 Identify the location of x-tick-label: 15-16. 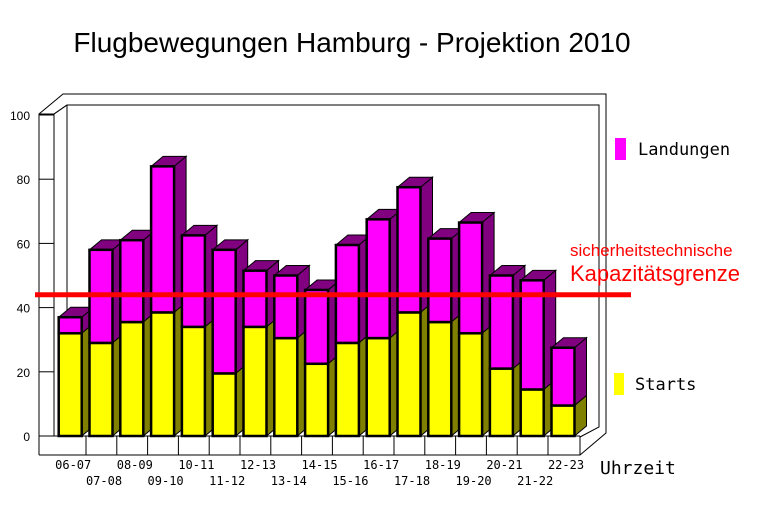
(350, 481).